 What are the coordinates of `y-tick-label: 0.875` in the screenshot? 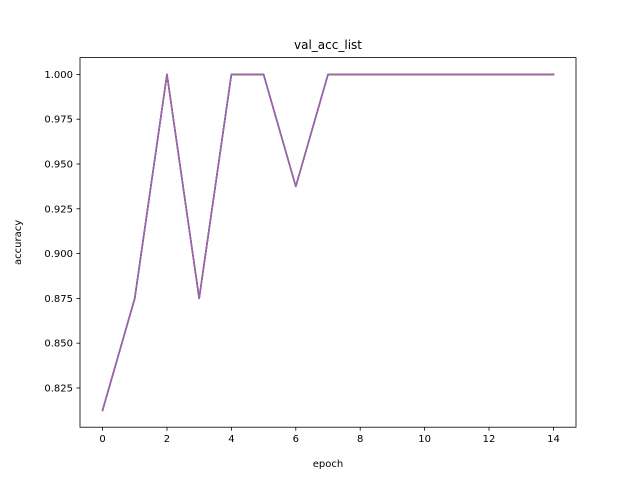 It's located at (58, 299).